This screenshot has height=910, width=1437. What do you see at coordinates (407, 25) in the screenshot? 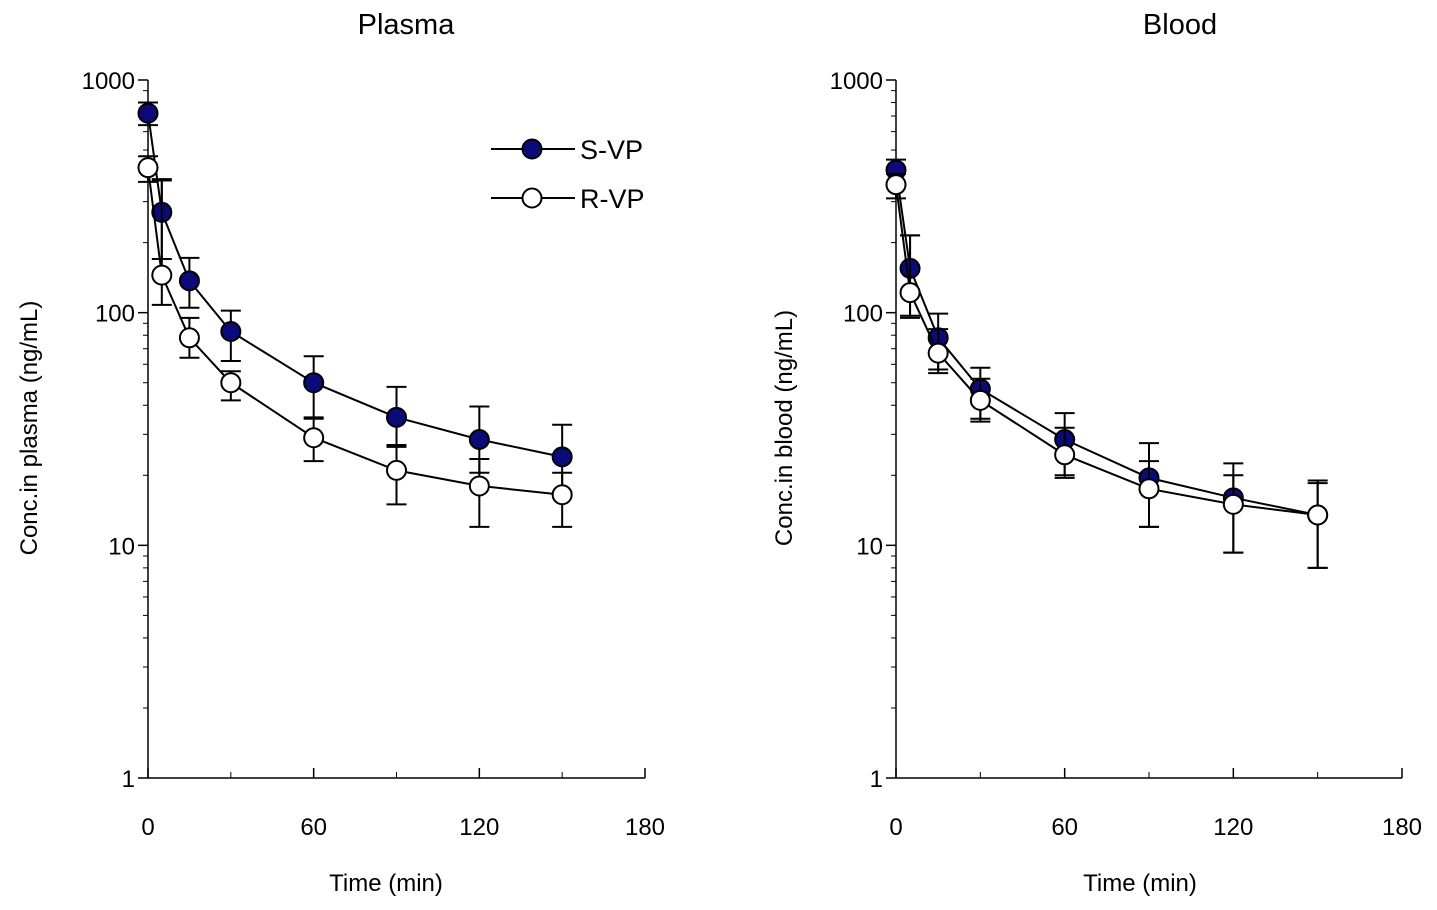
I see `chart-title: Plasma` at bounding box center [407, 25].